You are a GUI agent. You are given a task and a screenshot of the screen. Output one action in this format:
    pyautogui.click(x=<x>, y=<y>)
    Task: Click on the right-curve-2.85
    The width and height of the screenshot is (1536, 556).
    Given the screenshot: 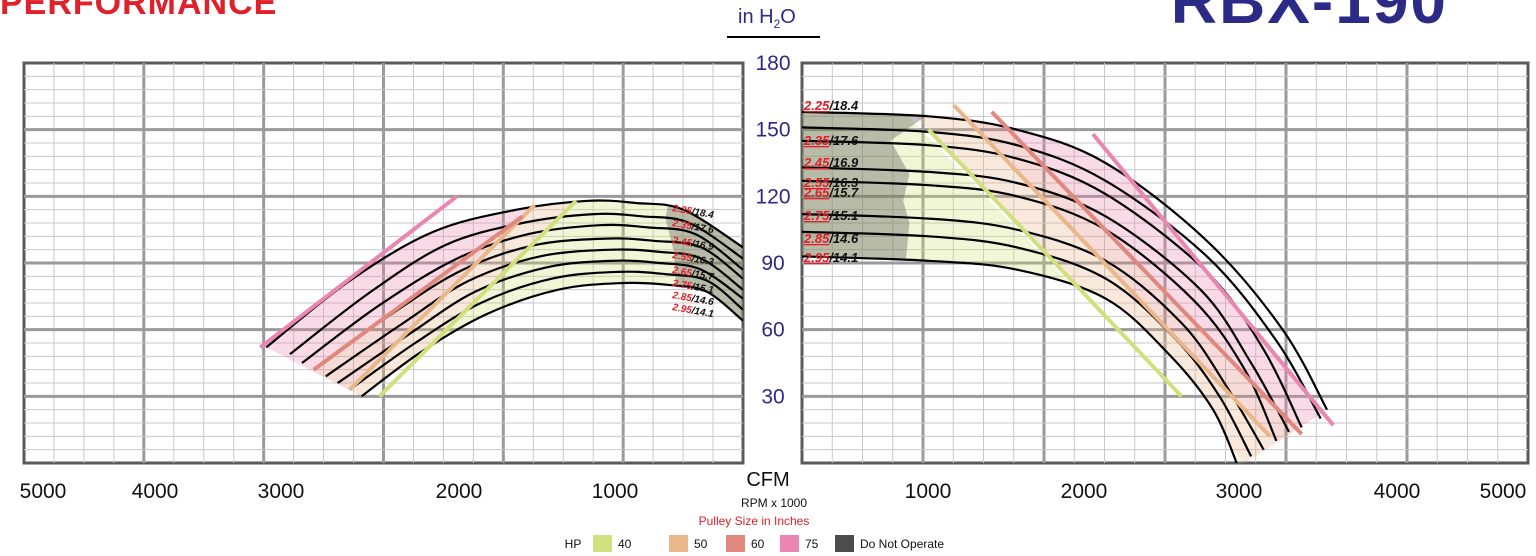 What is the action you would take?
    pyautogui.click(x=1027, y=343)
    